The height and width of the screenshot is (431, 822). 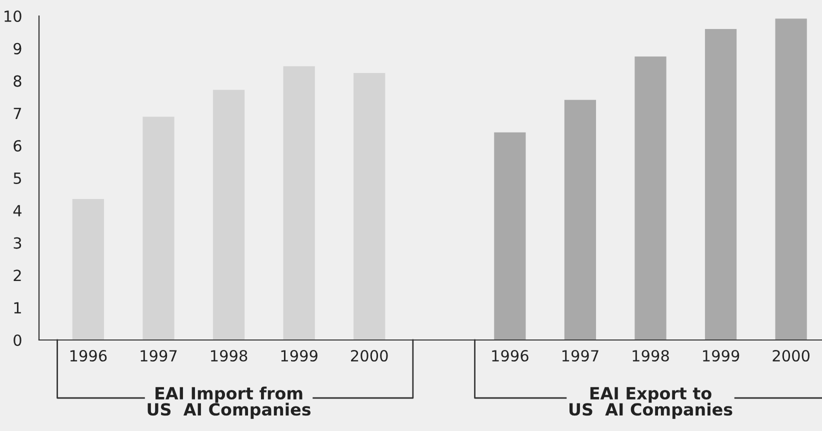 What do you see at coordinates (229, 402) in the screenshot?
I see `text: EAI Import from US AI Companies` at bounding box center [229, 402].